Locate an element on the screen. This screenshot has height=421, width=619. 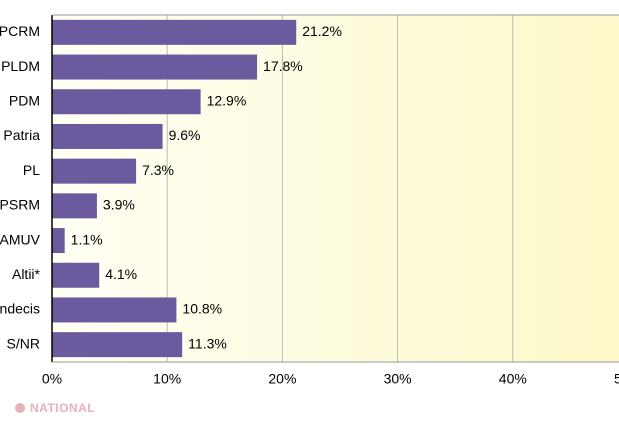
value-label: 9.6% is located at coordinates (185, 135).